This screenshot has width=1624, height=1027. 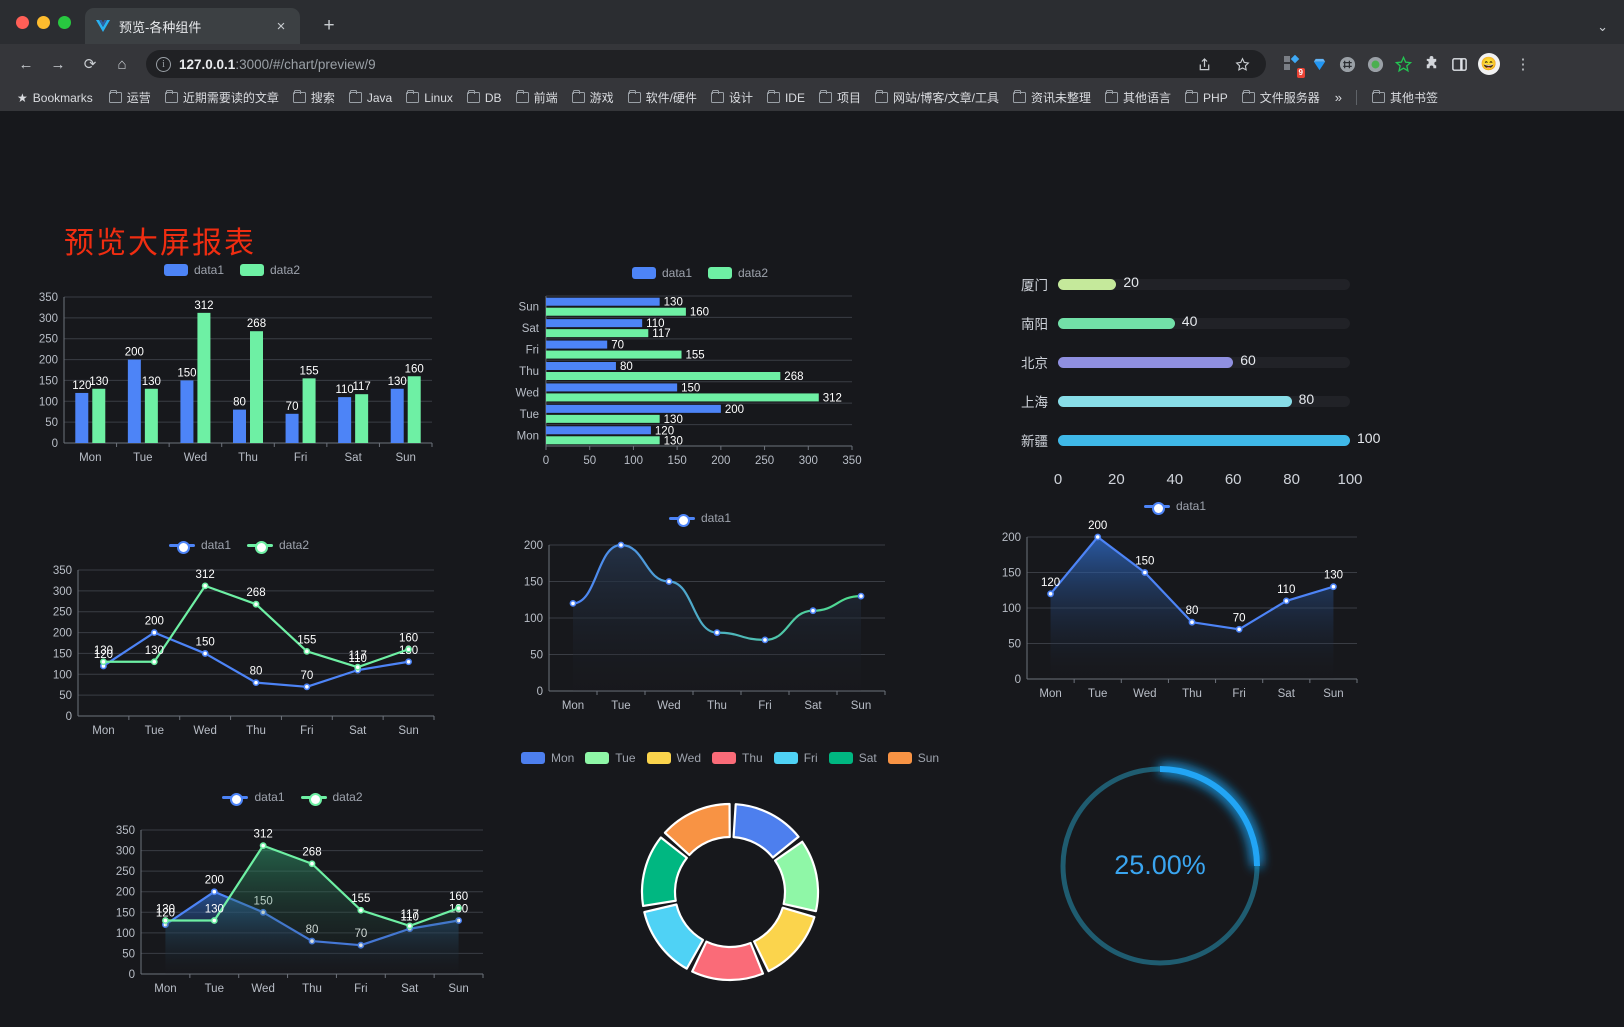 What do you see at coordinates (1208, 481) in the screenshot?
I see `progress-axis: 0 20 40 60 80 100` at bounding box center [1208, 481].